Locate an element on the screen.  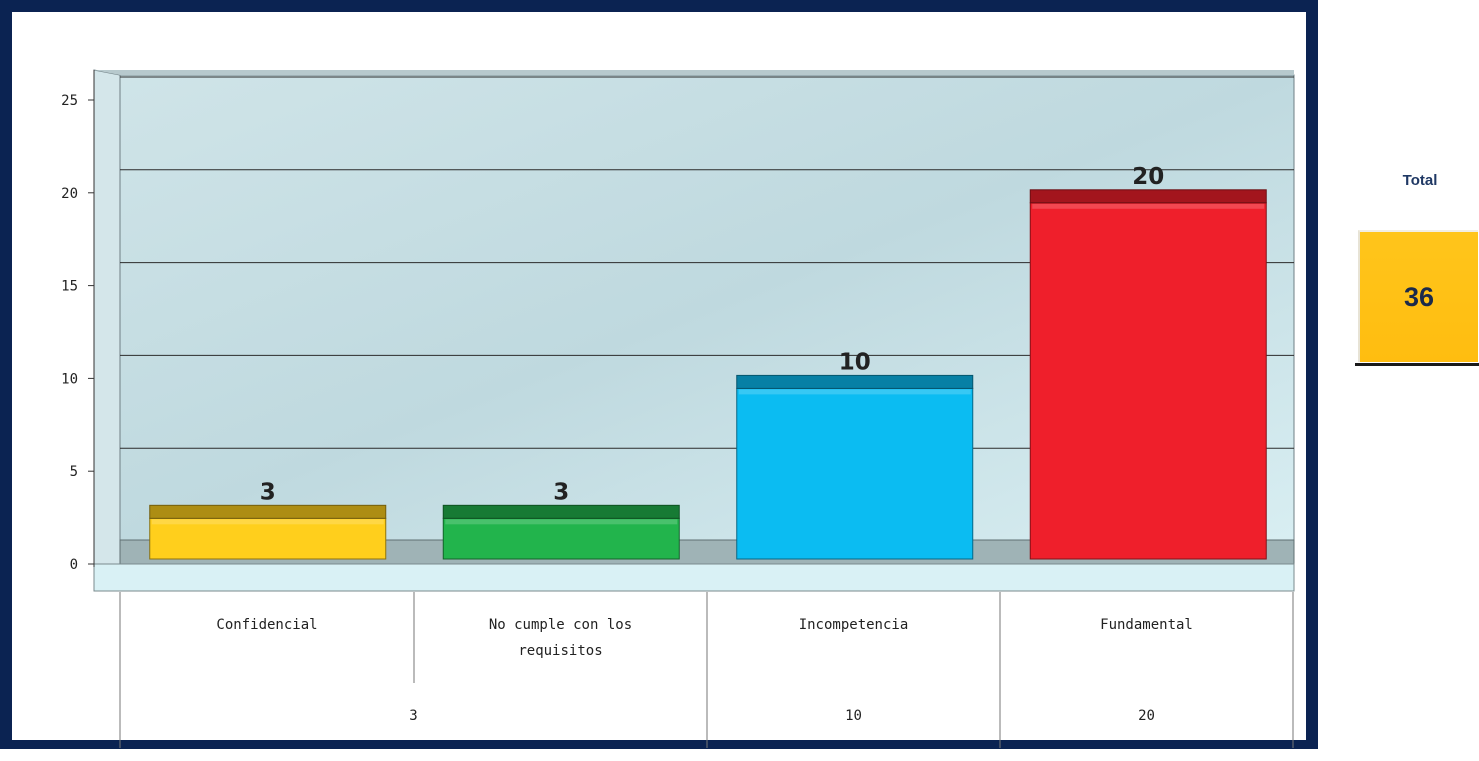
table-value: 20 is located at coordinates (1146, 716).